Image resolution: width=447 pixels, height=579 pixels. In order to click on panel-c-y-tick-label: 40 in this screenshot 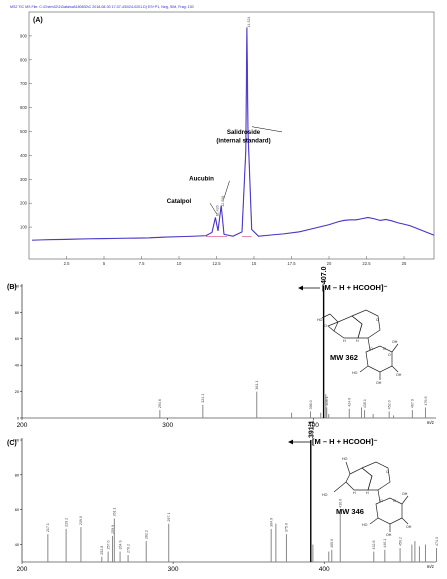, I will do `click(17, 545)`.